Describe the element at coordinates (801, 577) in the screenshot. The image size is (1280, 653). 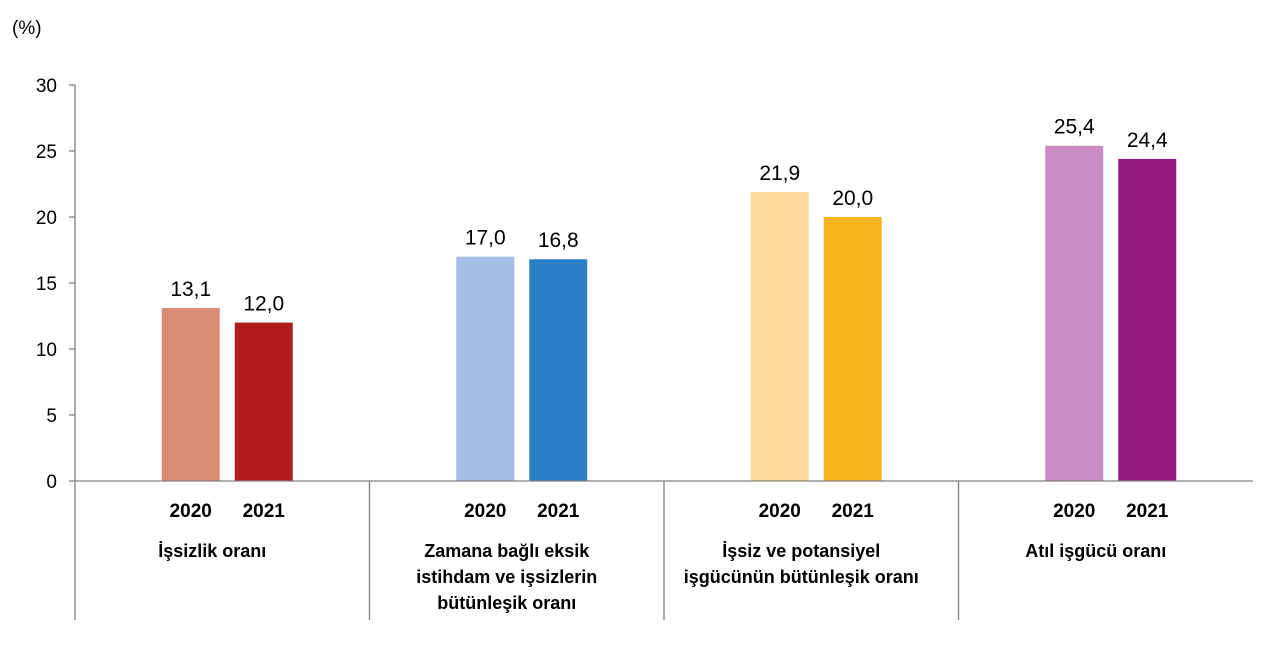
I see `category-label: işgücünün bütünleşik oranı` at that location.